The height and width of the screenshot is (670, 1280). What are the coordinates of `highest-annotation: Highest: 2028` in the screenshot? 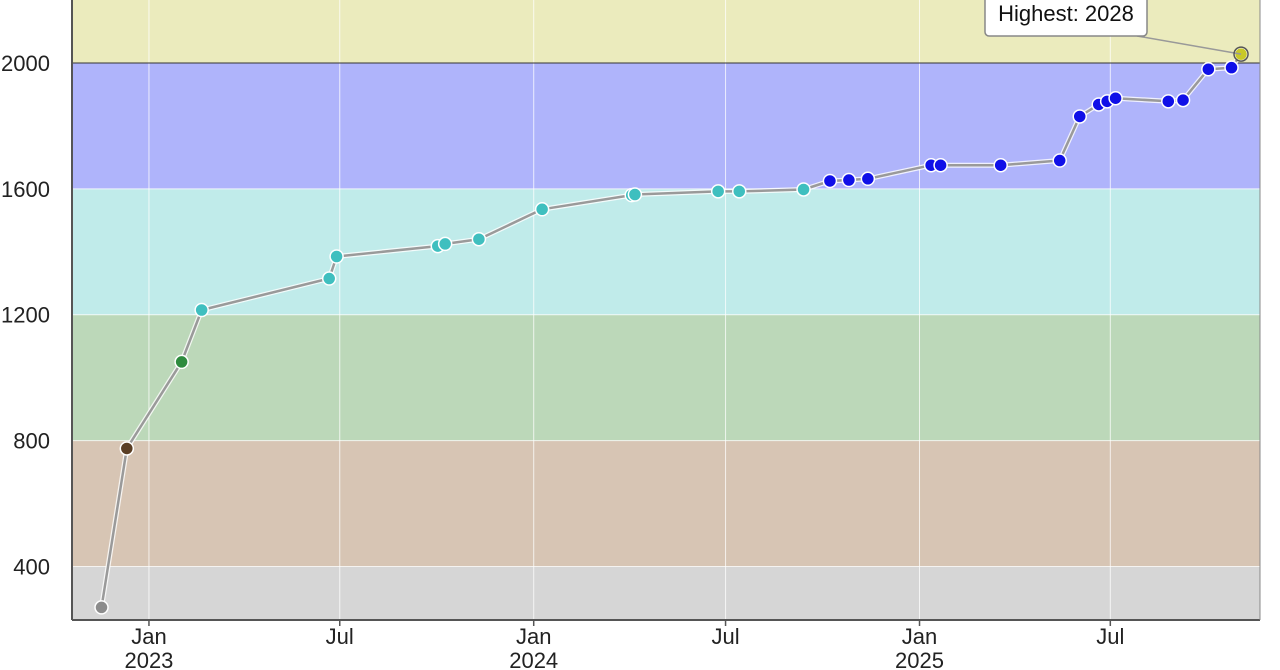 It's located at (1116, 31).